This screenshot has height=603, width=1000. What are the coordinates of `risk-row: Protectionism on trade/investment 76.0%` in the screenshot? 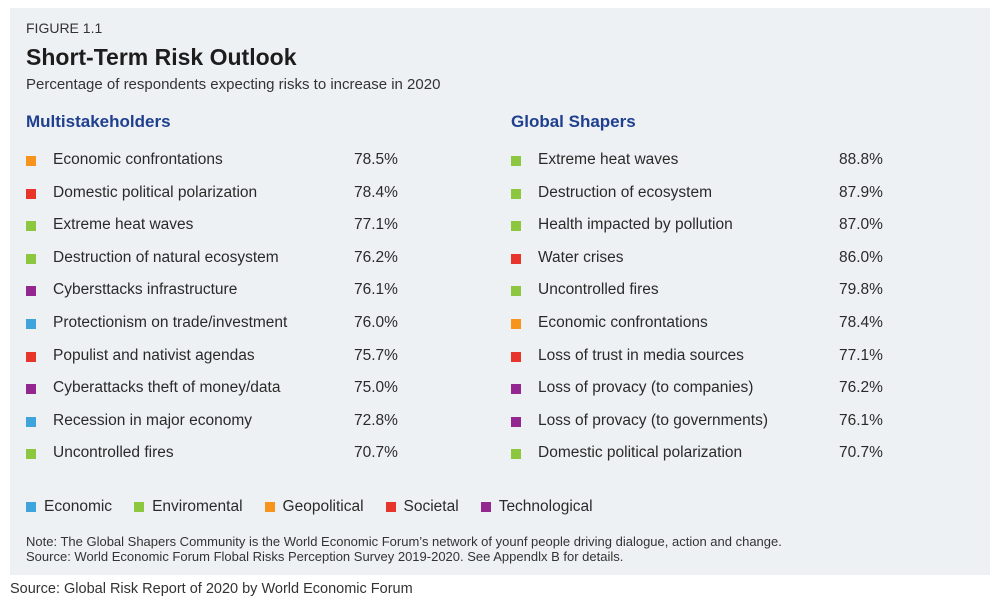 It's located at (226, 325).